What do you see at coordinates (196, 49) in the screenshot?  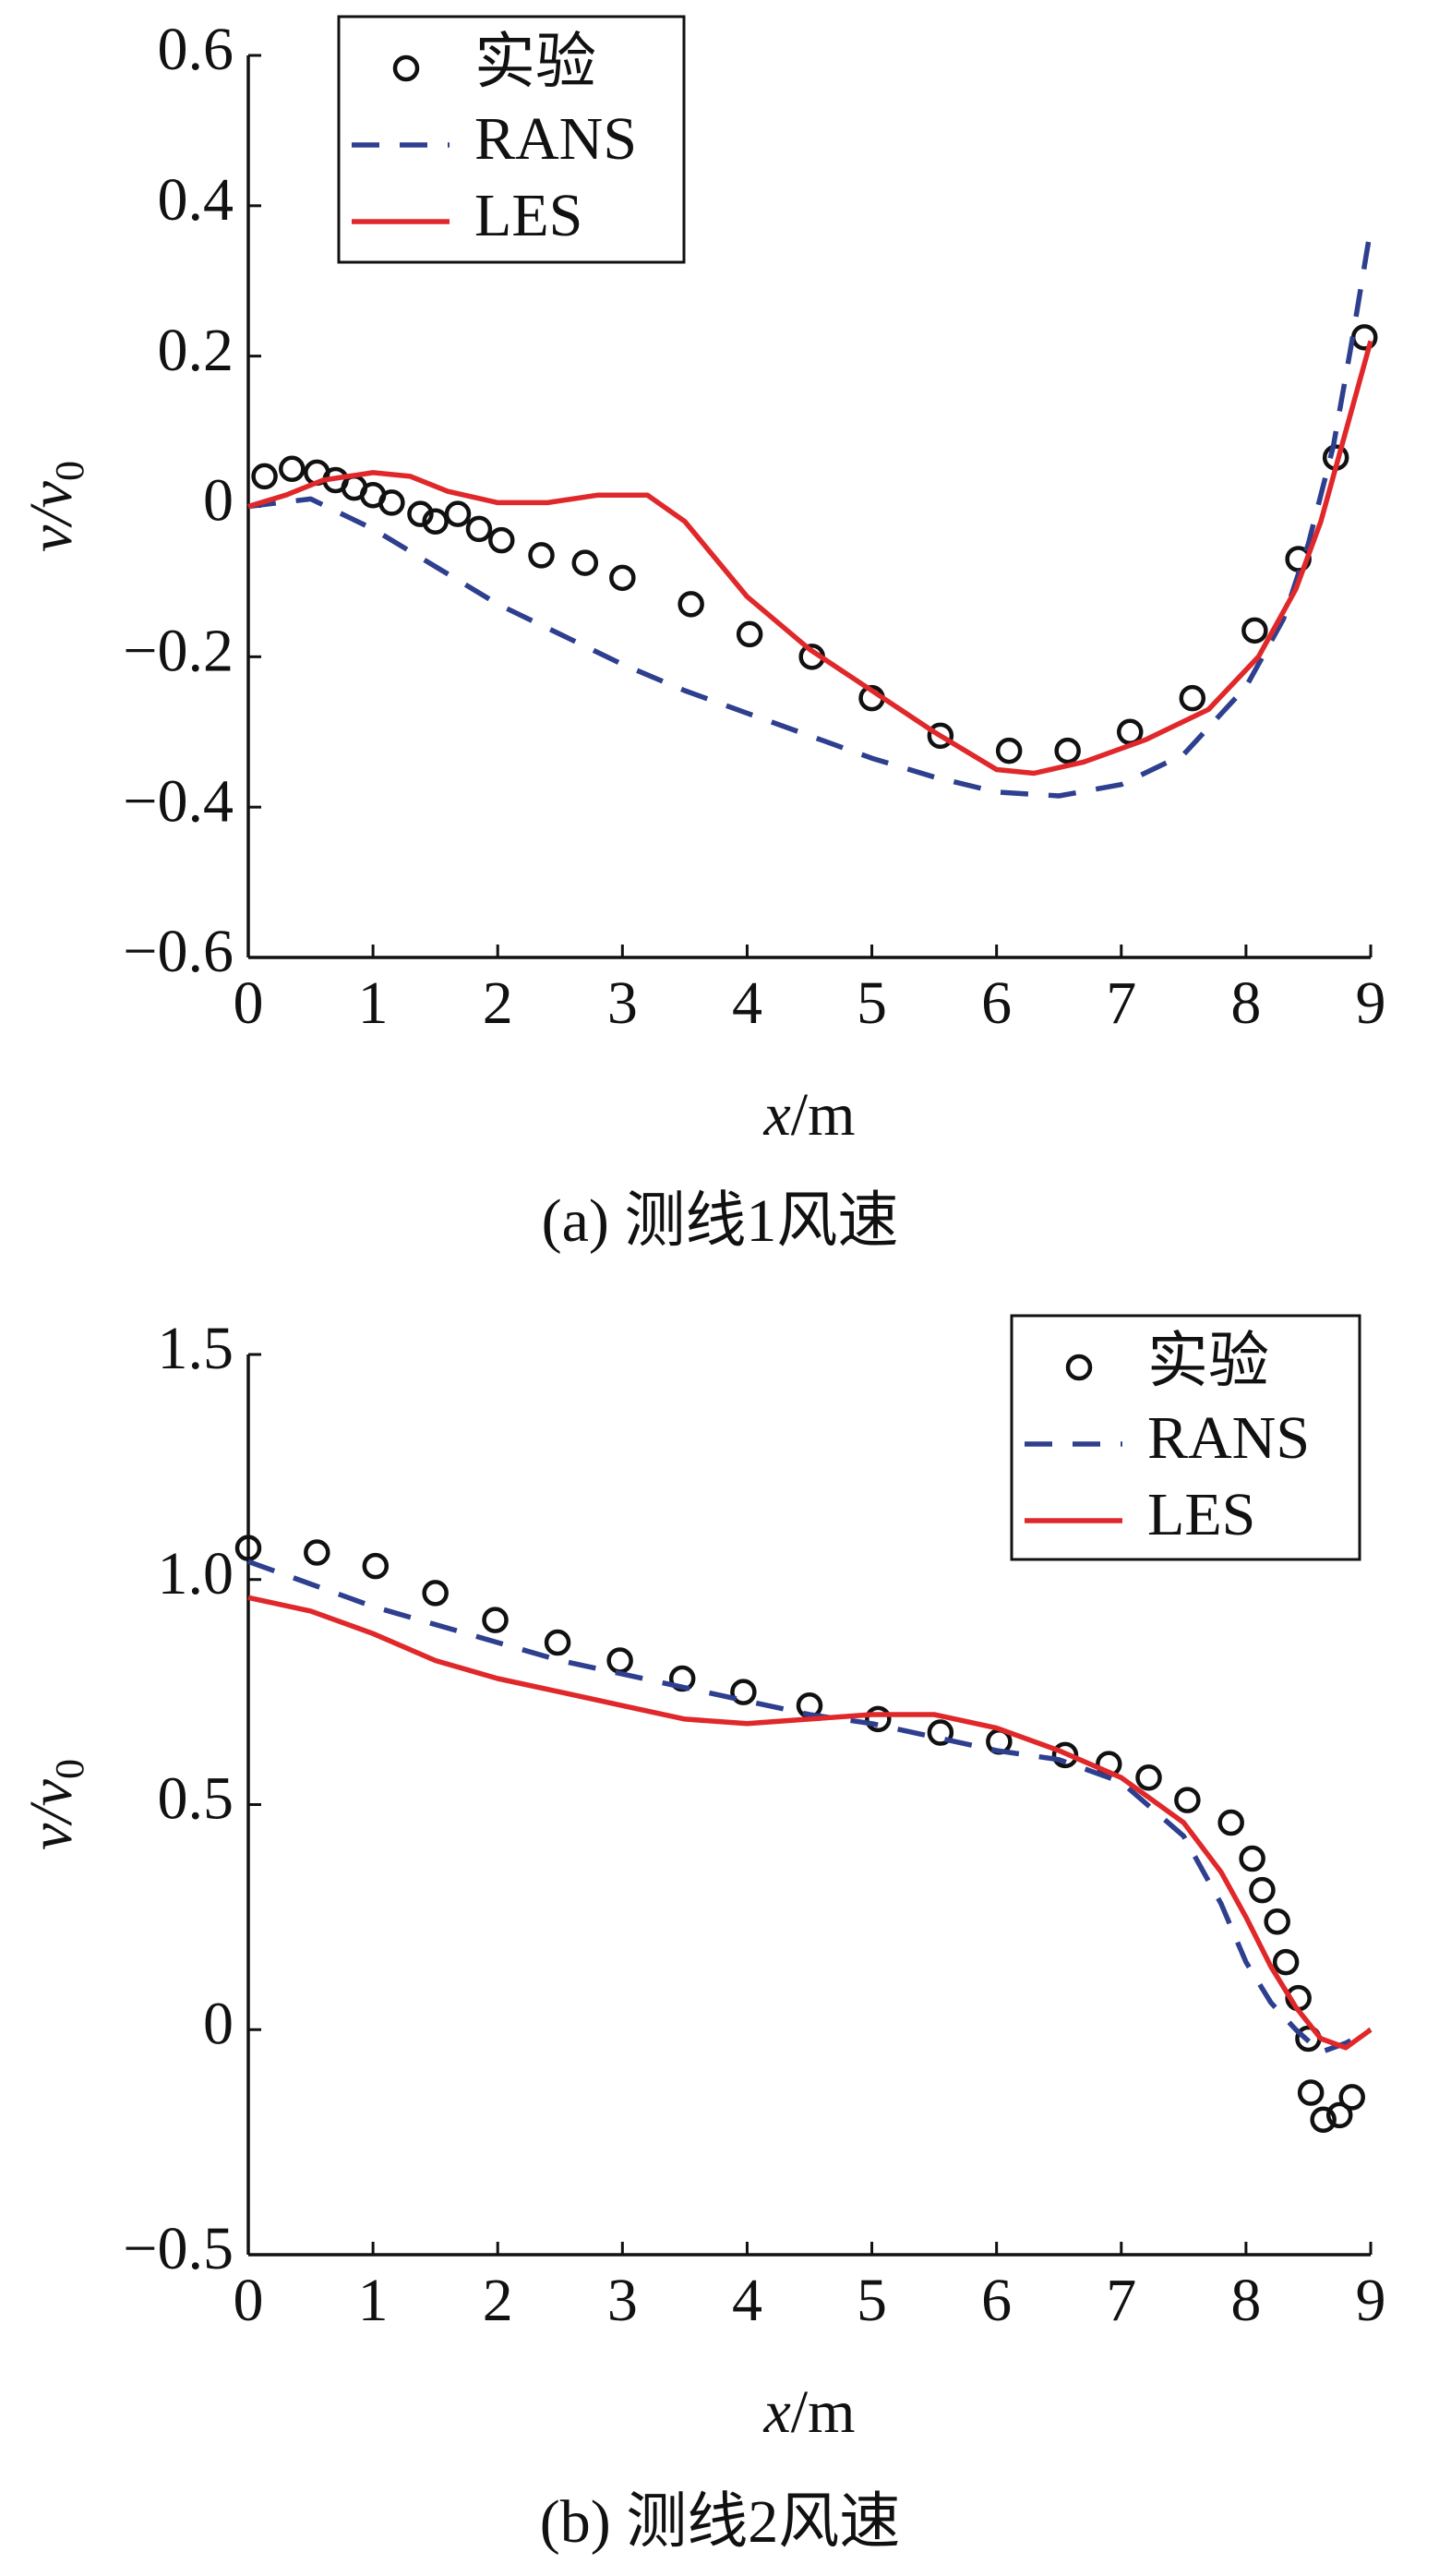 I see `y-tick-label: 0.6` at bounding box center [196, 49].